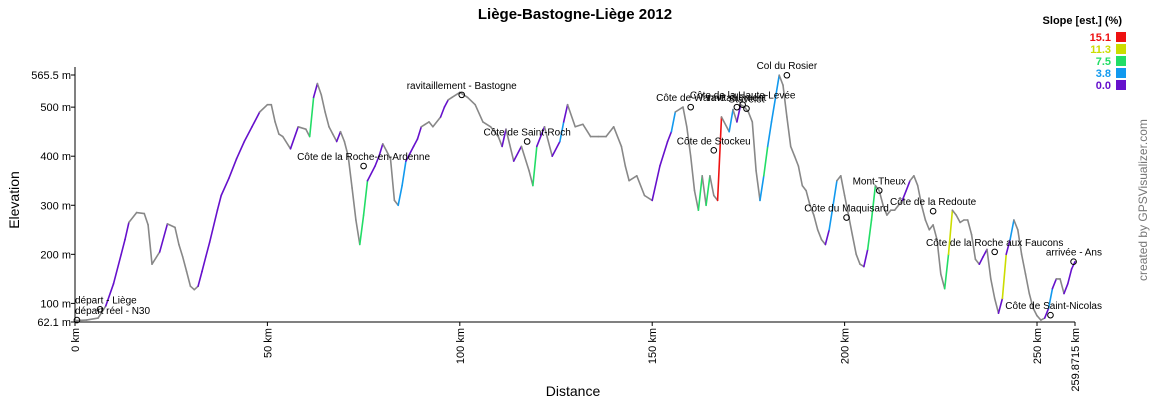 This screenshot has height=400, width=1150. Describe the element at coordinates (55, 157) in the screenshot. I see `y-tick-label: 400 m` at that location.